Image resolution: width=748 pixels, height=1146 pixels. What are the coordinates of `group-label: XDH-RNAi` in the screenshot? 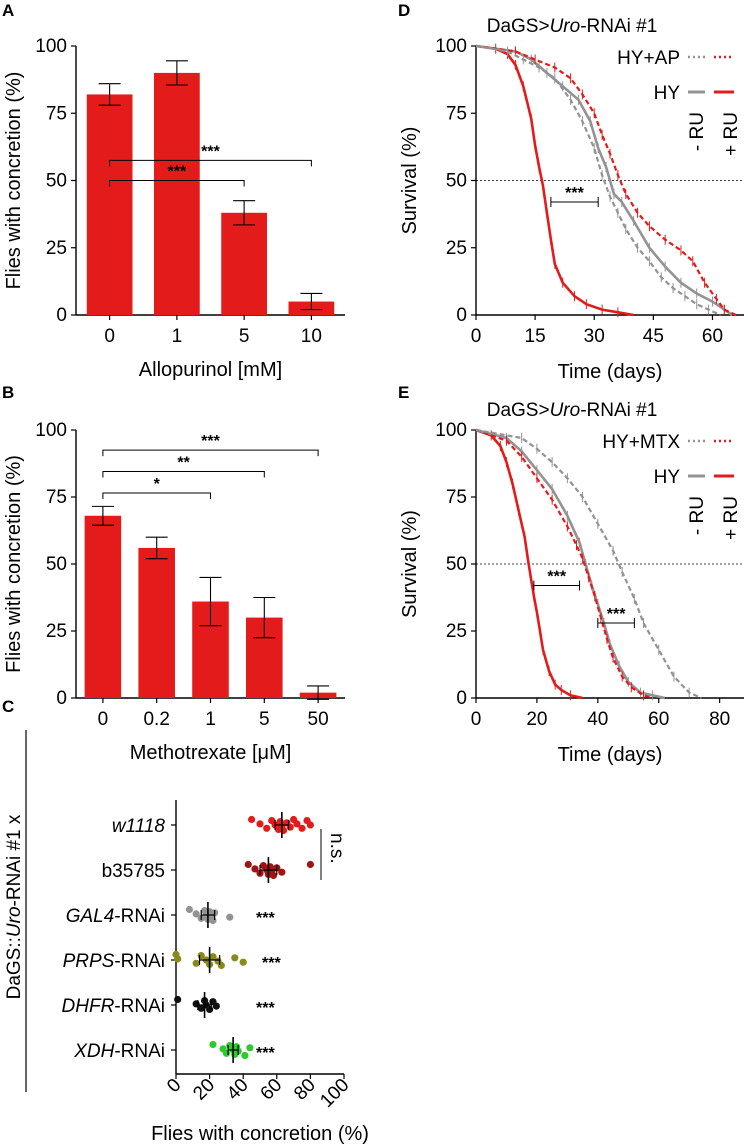 It's located at (119, 1051).